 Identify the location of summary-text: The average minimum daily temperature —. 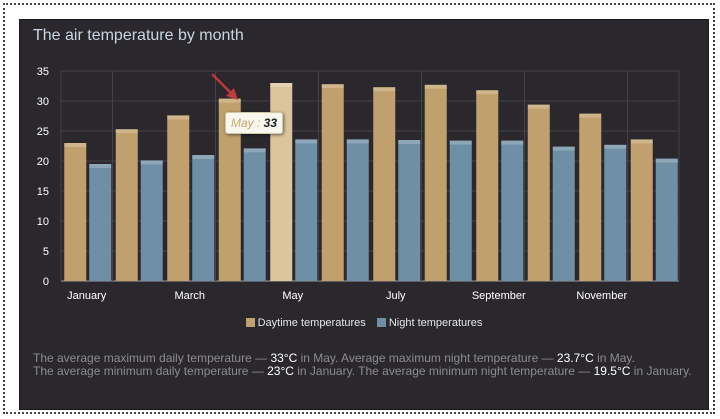
(150, 371).